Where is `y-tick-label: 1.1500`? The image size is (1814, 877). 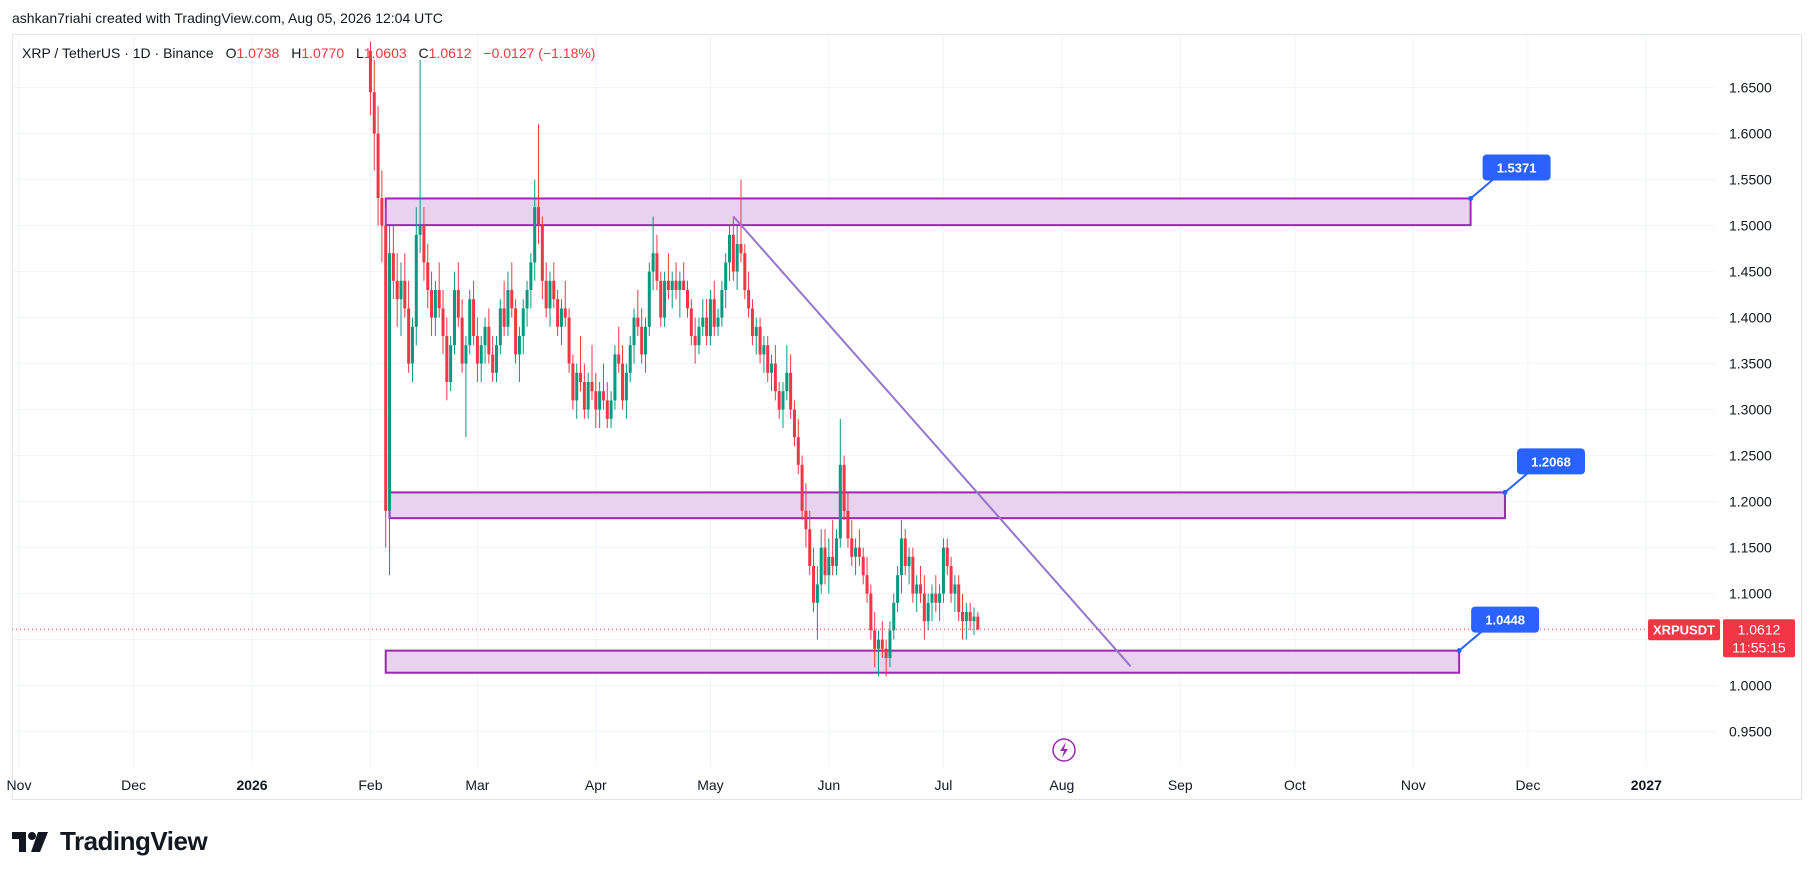 y-tick-label: 1.1500 is located at coordinates (1750, 548).